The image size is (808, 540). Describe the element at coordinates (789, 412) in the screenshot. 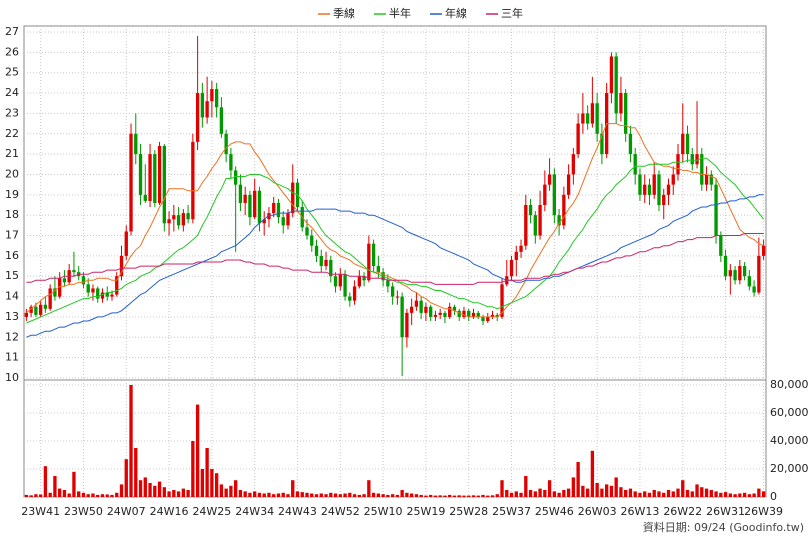

I see `y2-tick-label: 60,000` at that location.